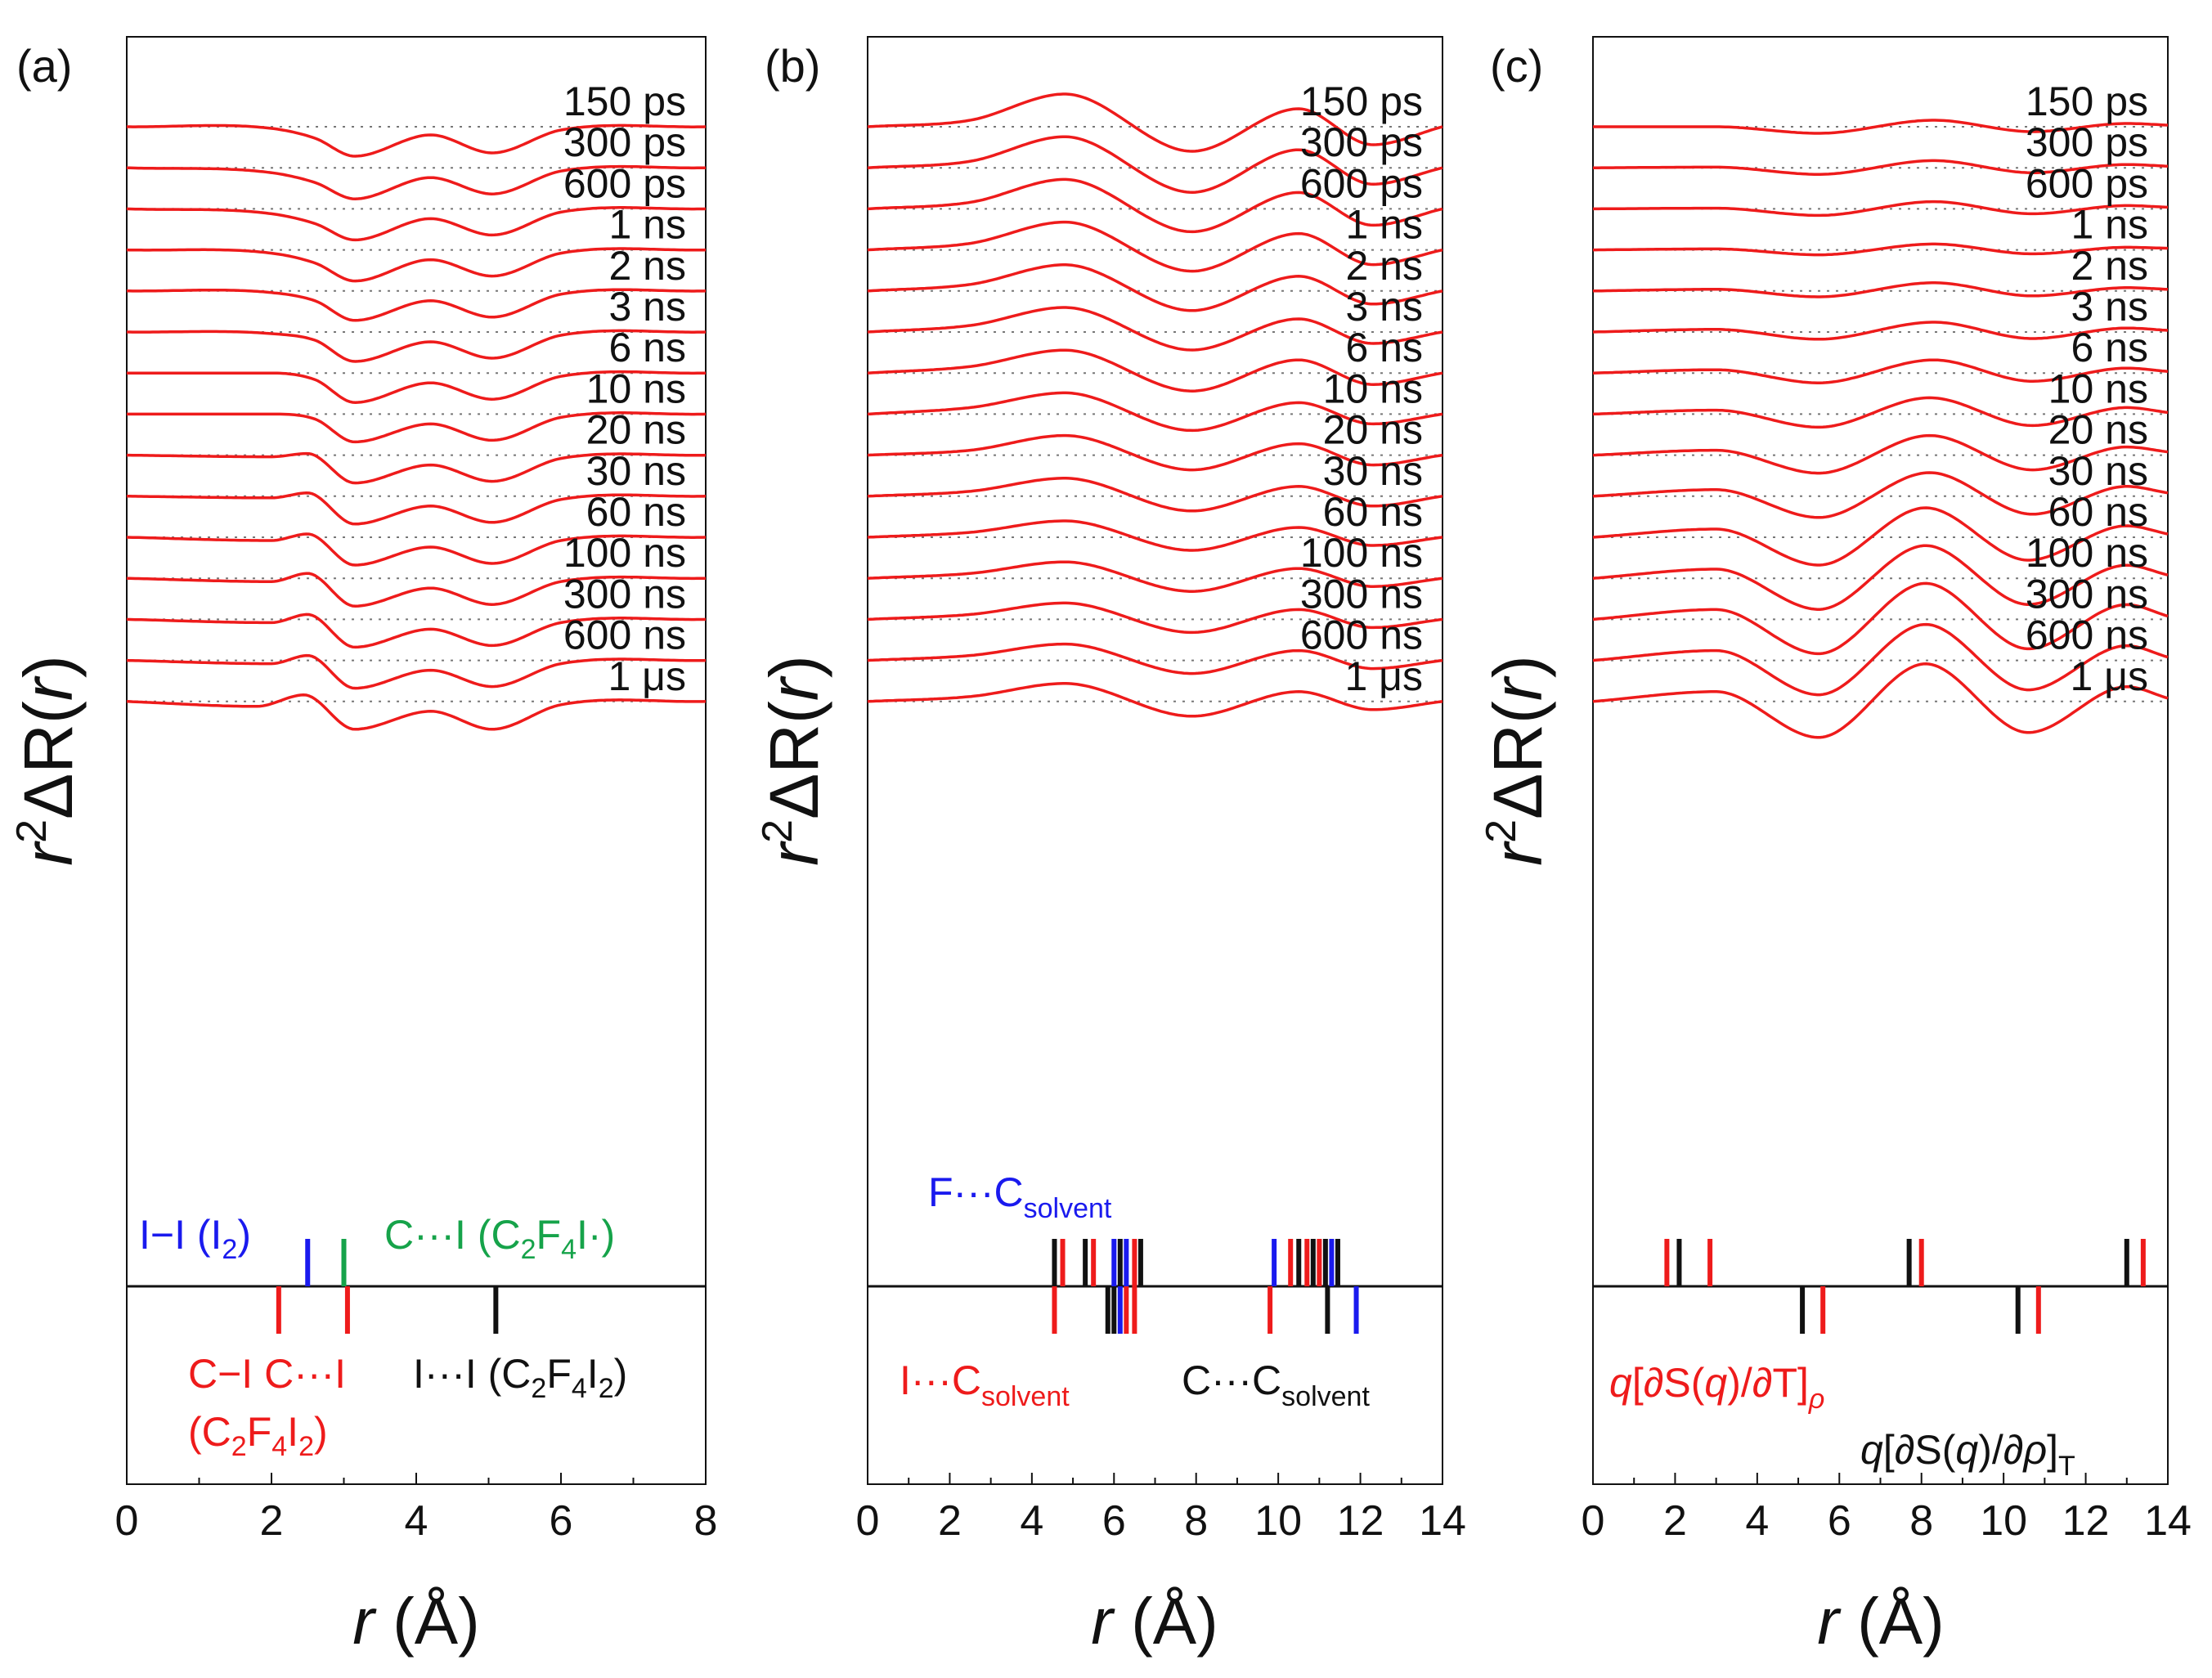  What do you see at coordinates (1968, 1454) in the screenshot?
I see `annotation-dsdrho: q[∂S(q)/∂ρ]T` at bounding box center [1968, 1454].